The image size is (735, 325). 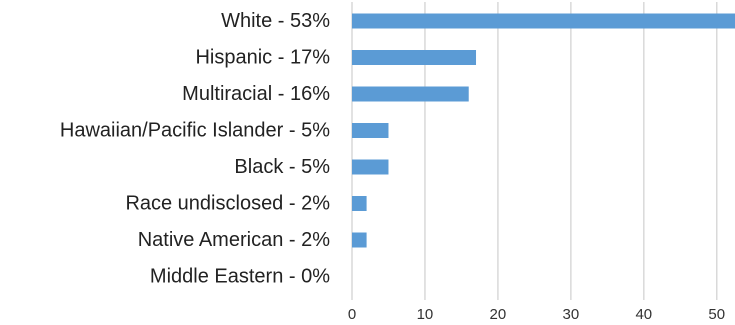 What do you see at coordinates (256, 94) in the screenshot?
I see `category-label: Multiracial - 16%` at bounding box center [256, 94].